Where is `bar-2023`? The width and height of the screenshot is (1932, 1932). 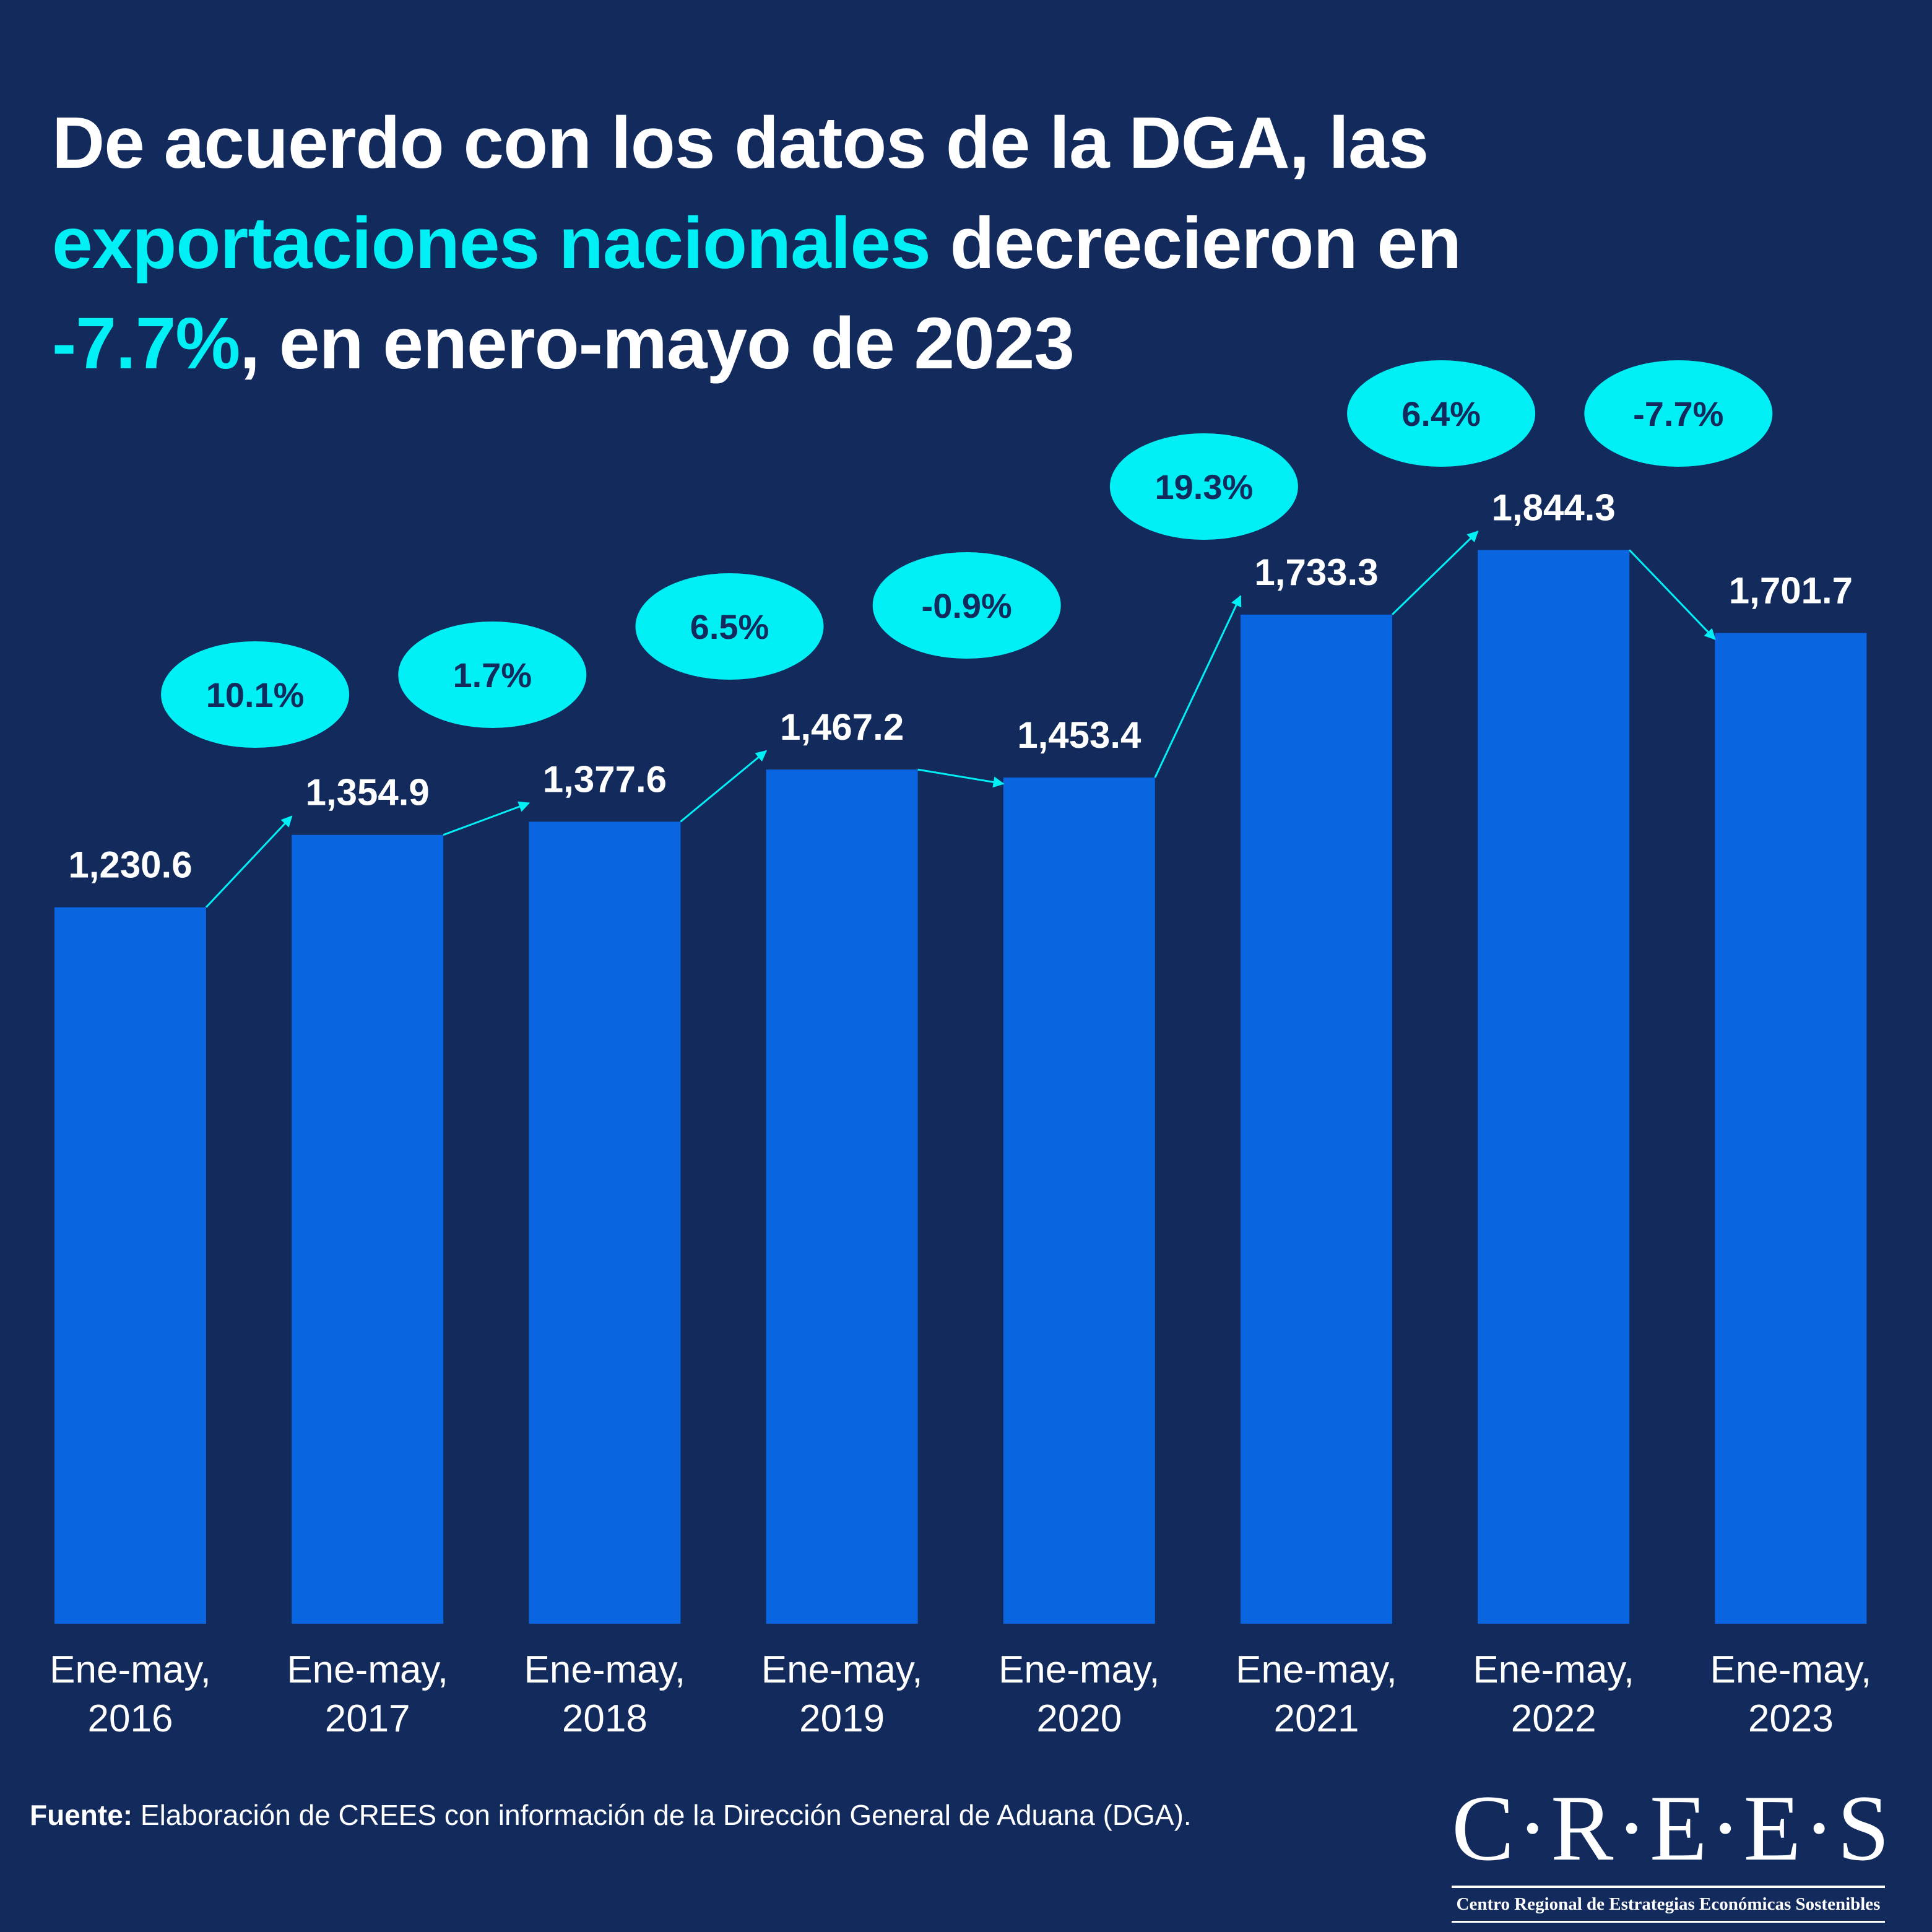 bar-2023 is located at coordinates (1791, 1128).